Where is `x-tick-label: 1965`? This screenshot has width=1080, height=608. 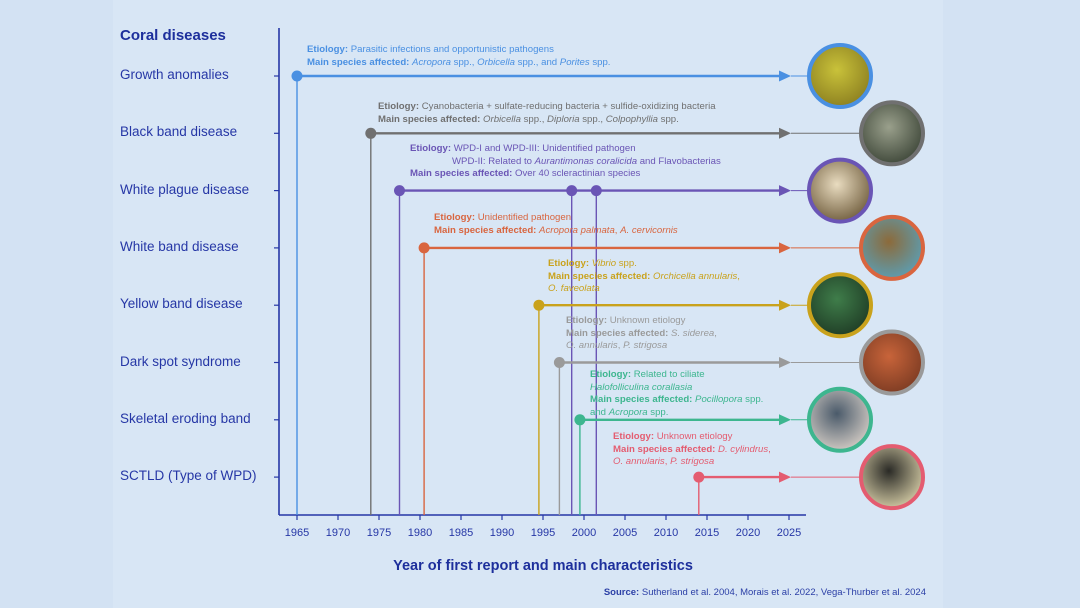 x-tick-label: 1965 is located at coordinates (297, 533).